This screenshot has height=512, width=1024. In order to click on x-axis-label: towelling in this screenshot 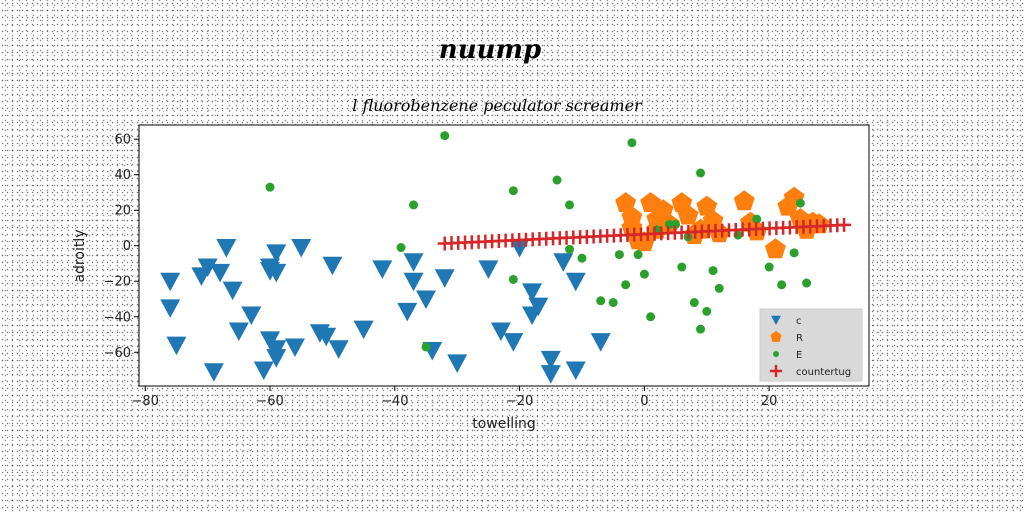, I will do `click(504, 424)`.